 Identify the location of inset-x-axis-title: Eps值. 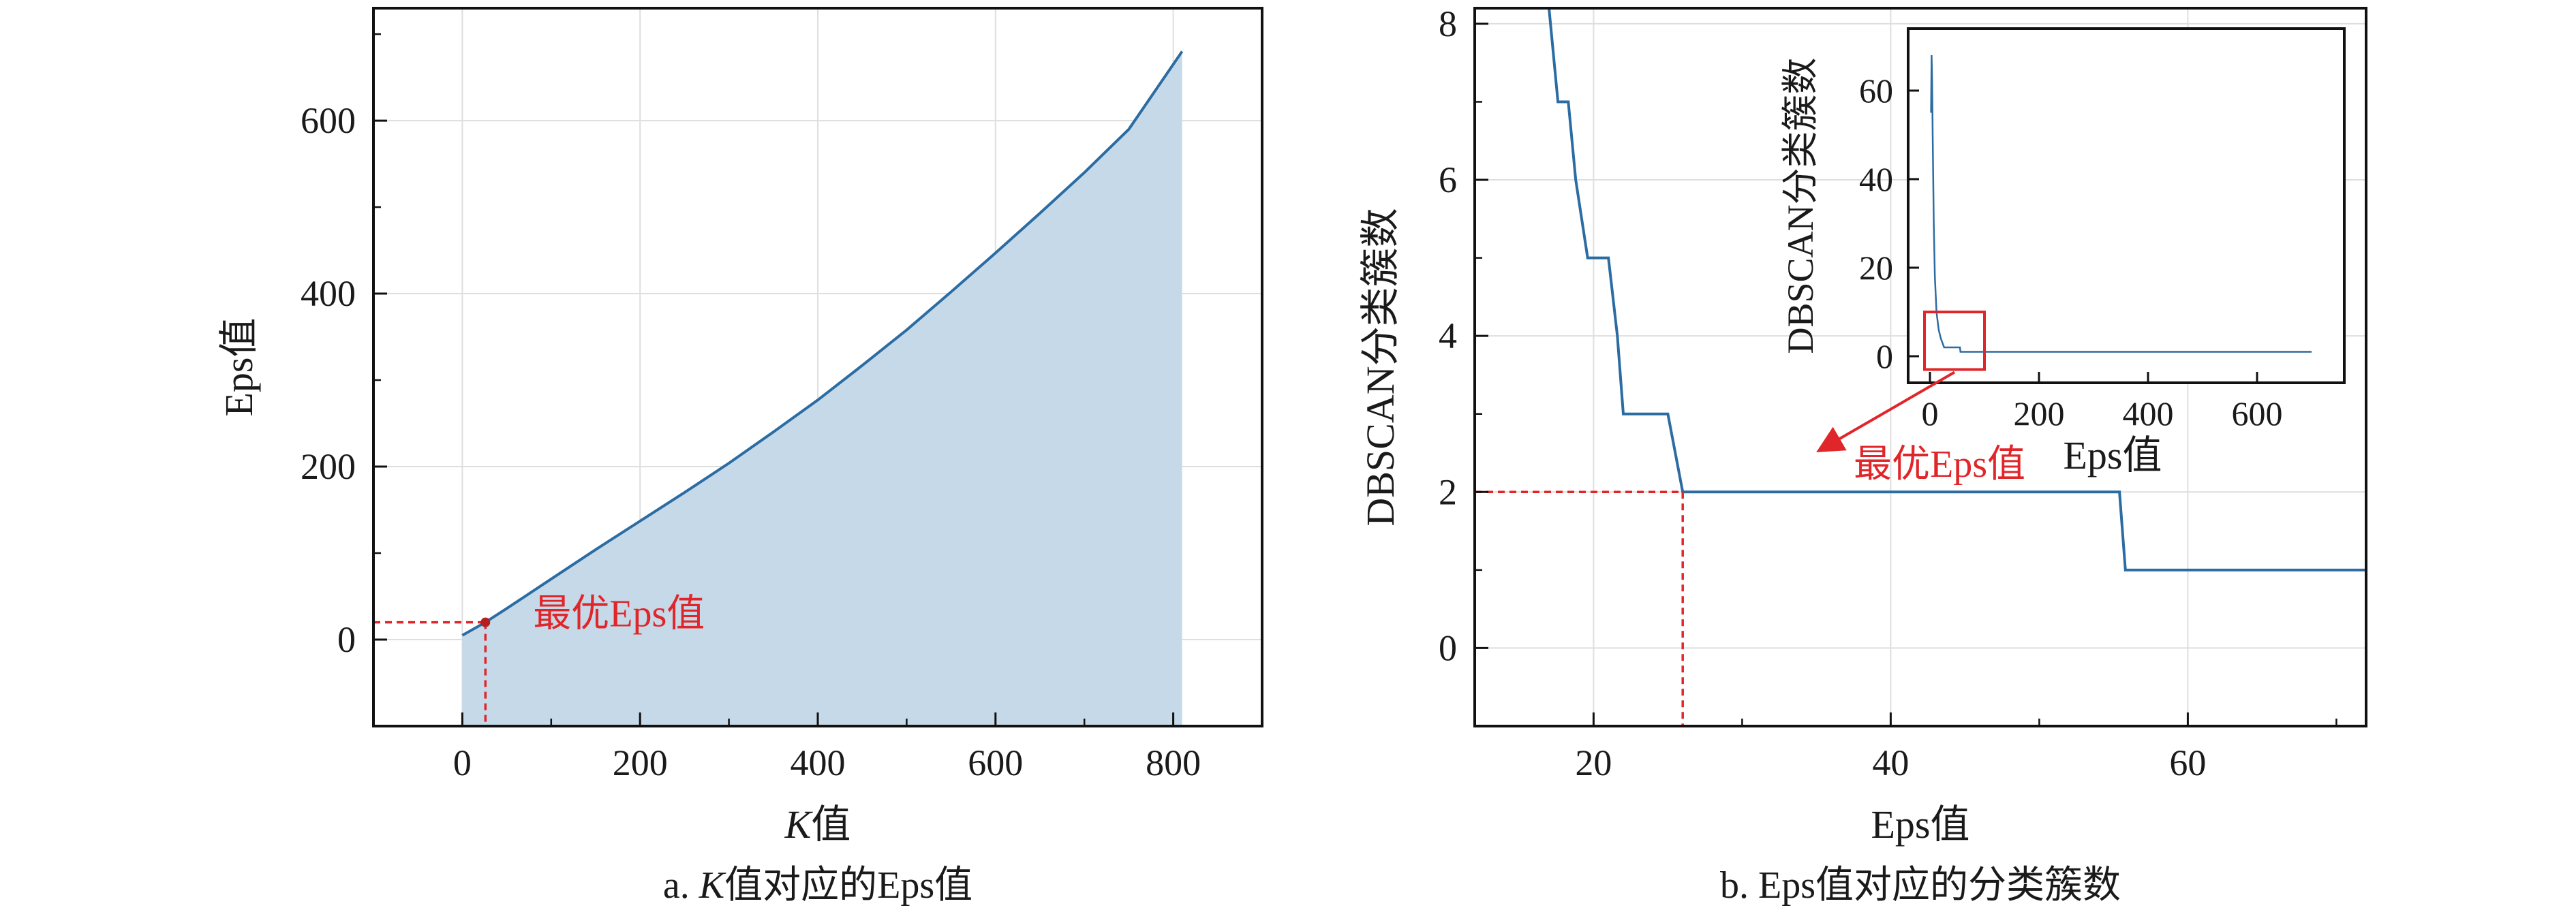
(2112, 455).